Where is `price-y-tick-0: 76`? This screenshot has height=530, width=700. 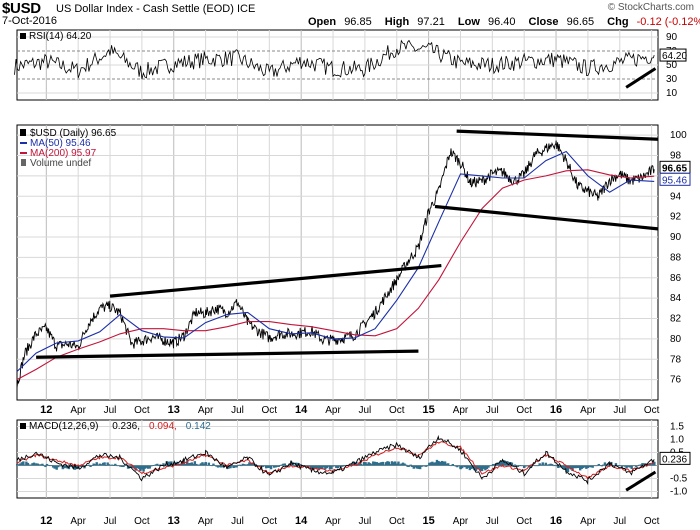 price-y-tick-0: 76 is located at coordinates (676, 380).